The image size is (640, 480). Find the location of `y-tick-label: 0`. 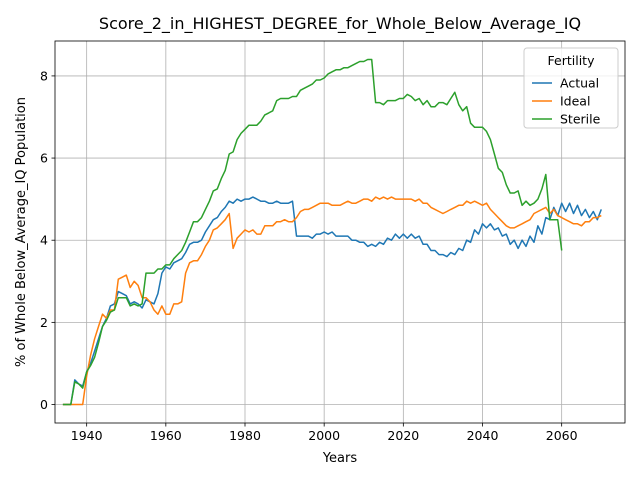

y-tick-label: 0 is located at coordinates (44, 404).